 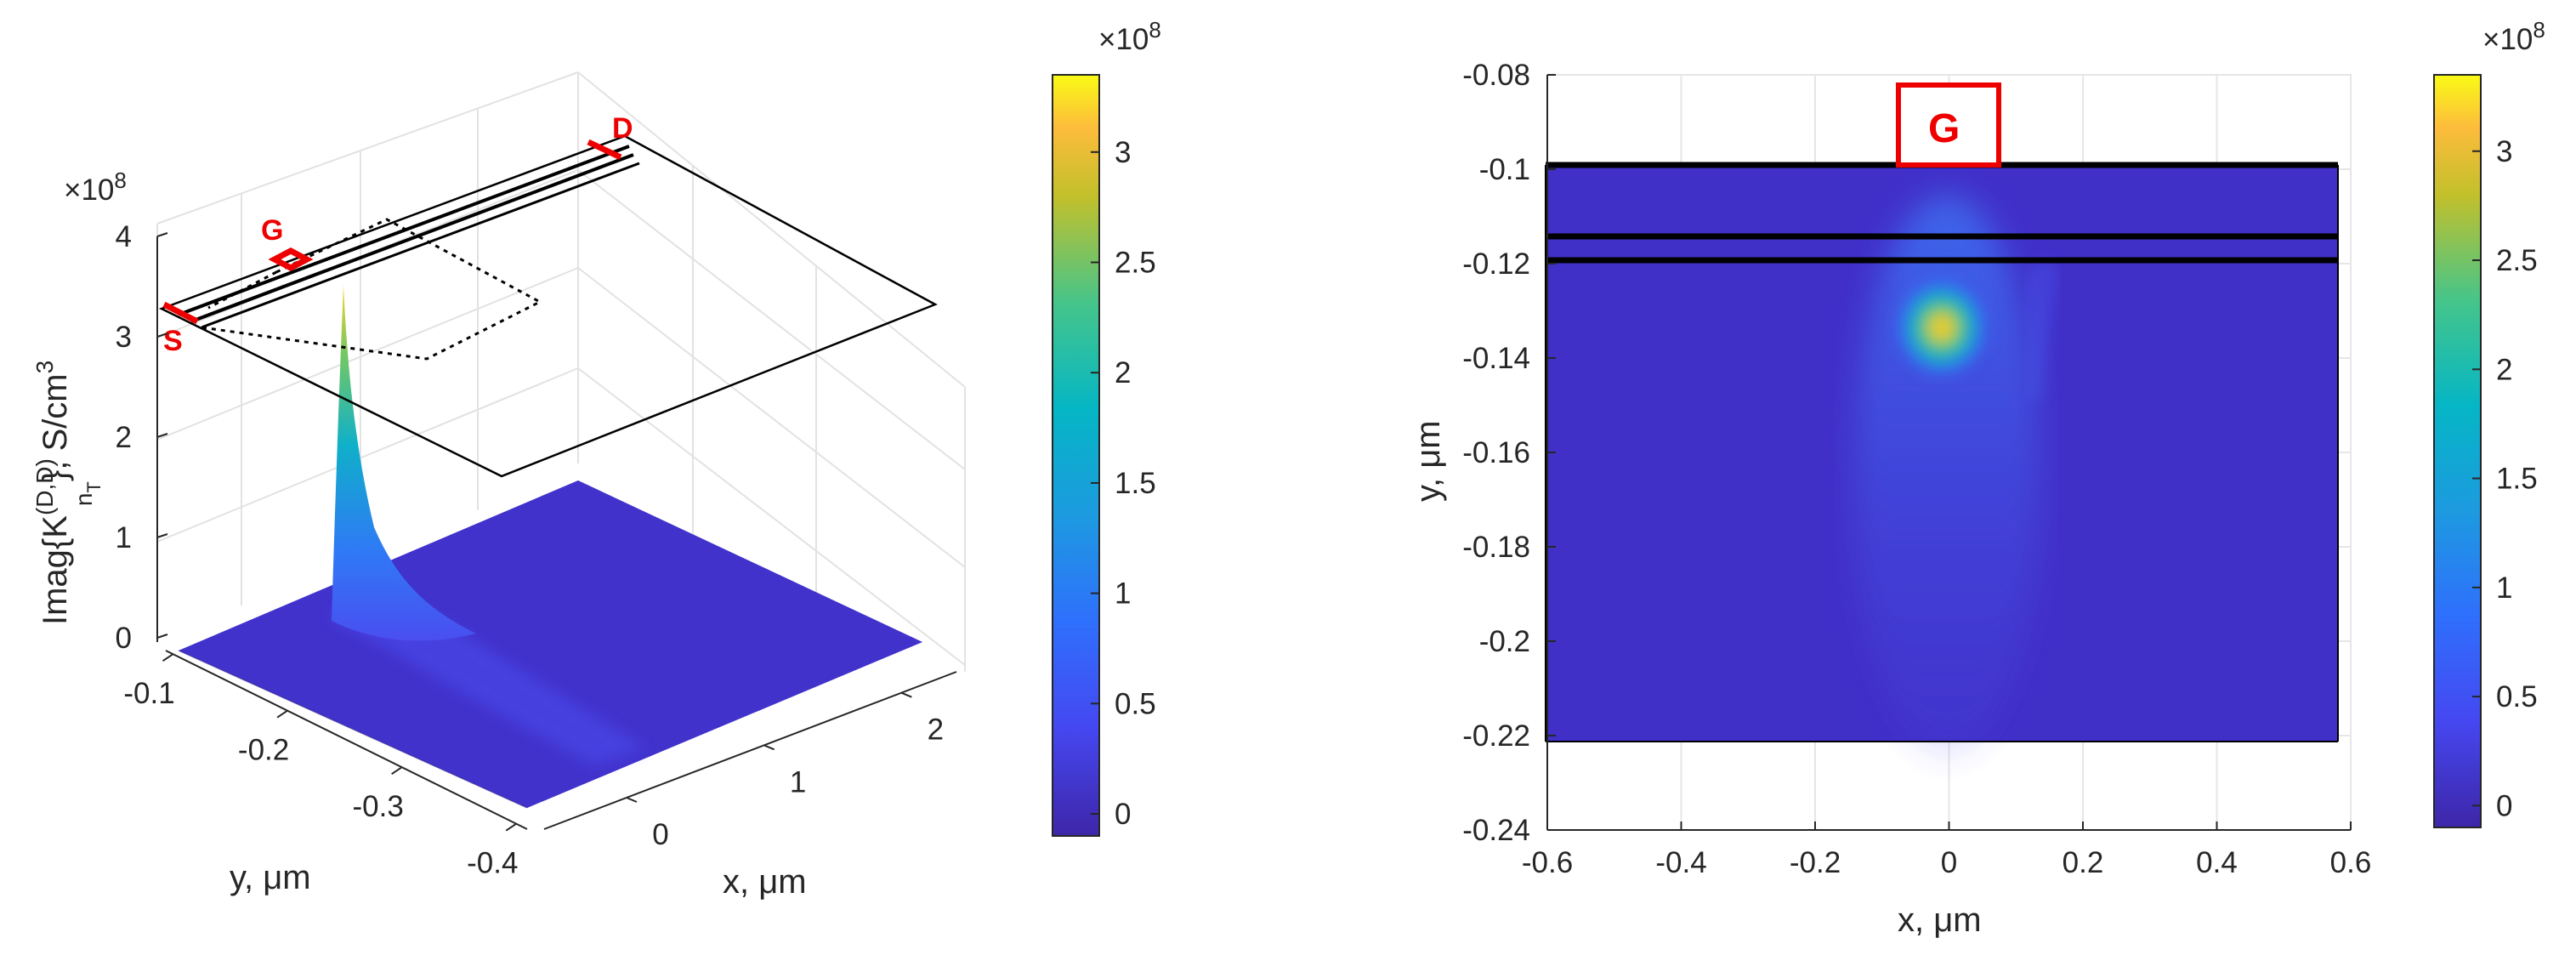 I want to click on y-tick-label: -0.4, so click(x=493, y=863).